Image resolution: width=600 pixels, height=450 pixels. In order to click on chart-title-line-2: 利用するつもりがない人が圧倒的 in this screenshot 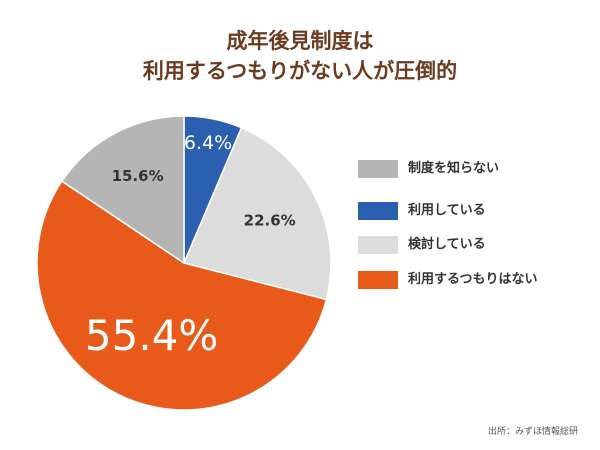, I will do `click(300, 71)`.